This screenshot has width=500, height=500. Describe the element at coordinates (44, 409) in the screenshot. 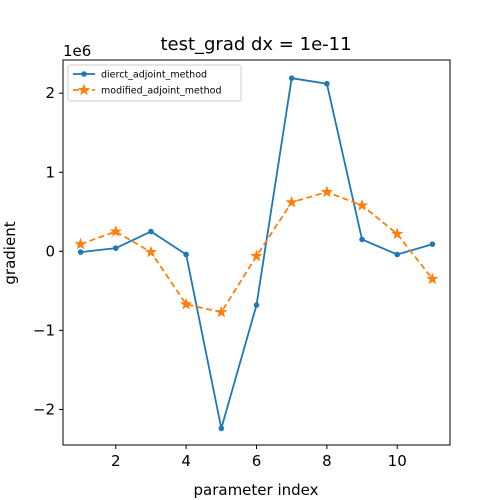

I see `y-tick-label: −2` at that location.